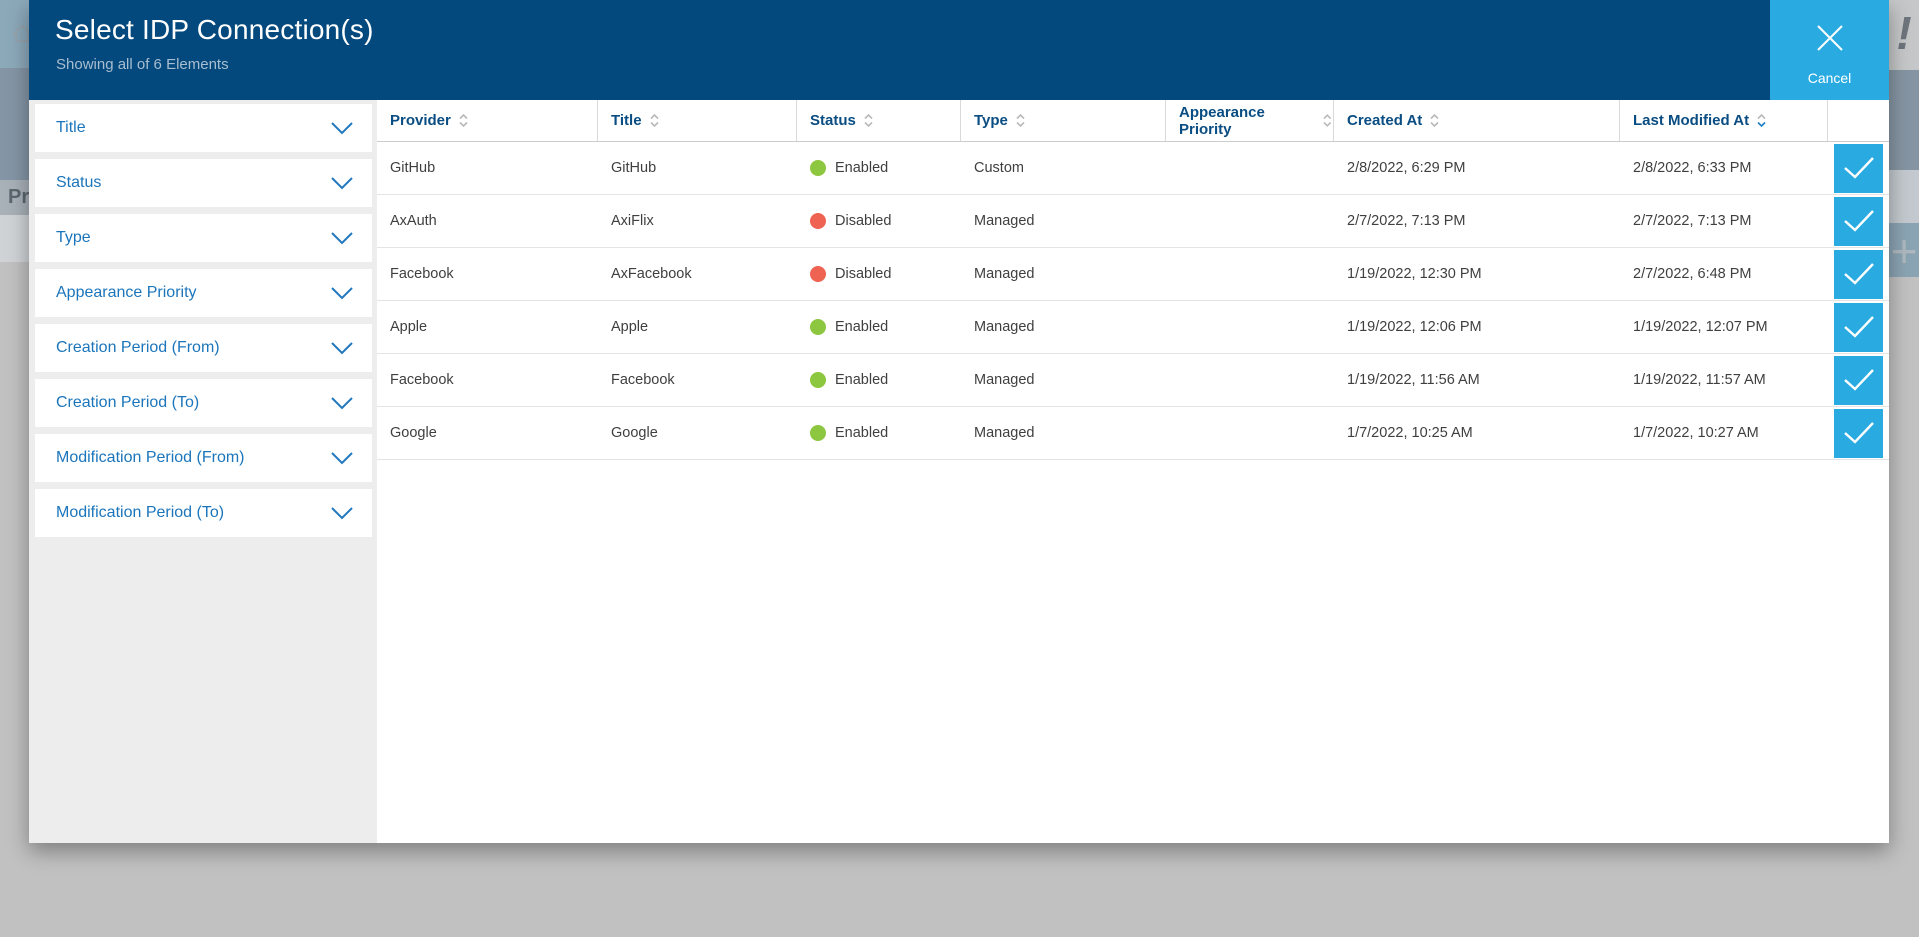 This screenshot has width=1919, height=937. Describe the element at coordinates (14, 124) in the screenshot. I see `background-left-band` at that location.